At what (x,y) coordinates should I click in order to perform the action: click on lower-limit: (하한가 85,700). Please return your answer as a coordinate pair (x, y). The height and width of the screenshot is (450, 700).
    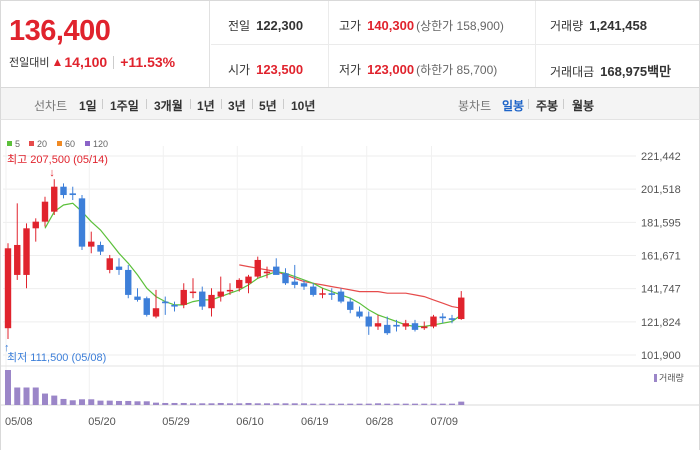
    Looking at the image, I should click on (457, 70).